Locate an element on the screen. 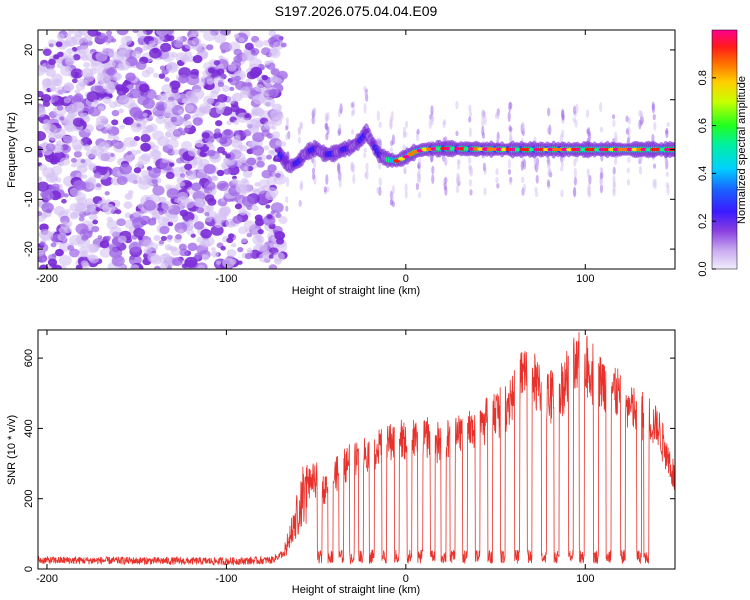  y-tick-label: 10 is located at coordinates (29, 100).